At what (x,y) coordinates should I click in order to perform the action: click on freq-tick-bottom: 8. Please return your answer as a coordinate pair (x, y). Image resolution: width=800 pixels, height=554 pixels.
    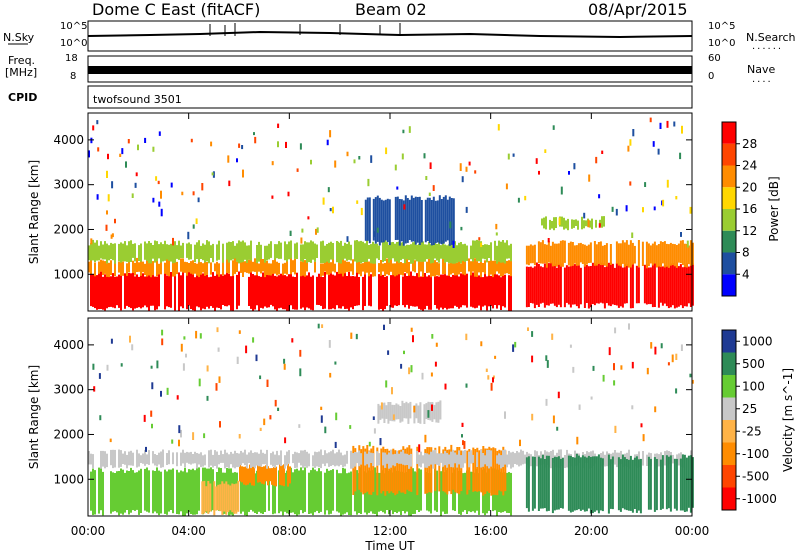
    Looking at the image, I should click on (73, 76).